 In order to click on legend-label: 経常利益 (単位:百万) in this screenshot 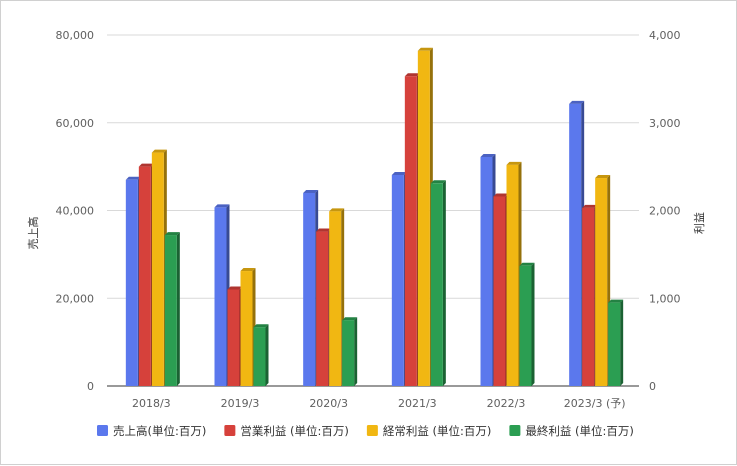, I will do `click(437, 431)`.